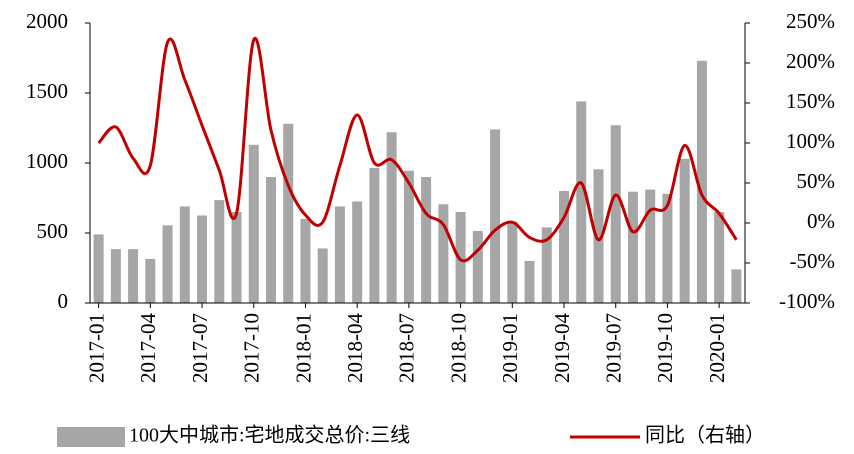 This screenshot has height=454, width=854. What do you see at coordinates (458, 348) in the screenshot?
I see `x-tick-label: 2018-10` at bounding box center [458, 348].